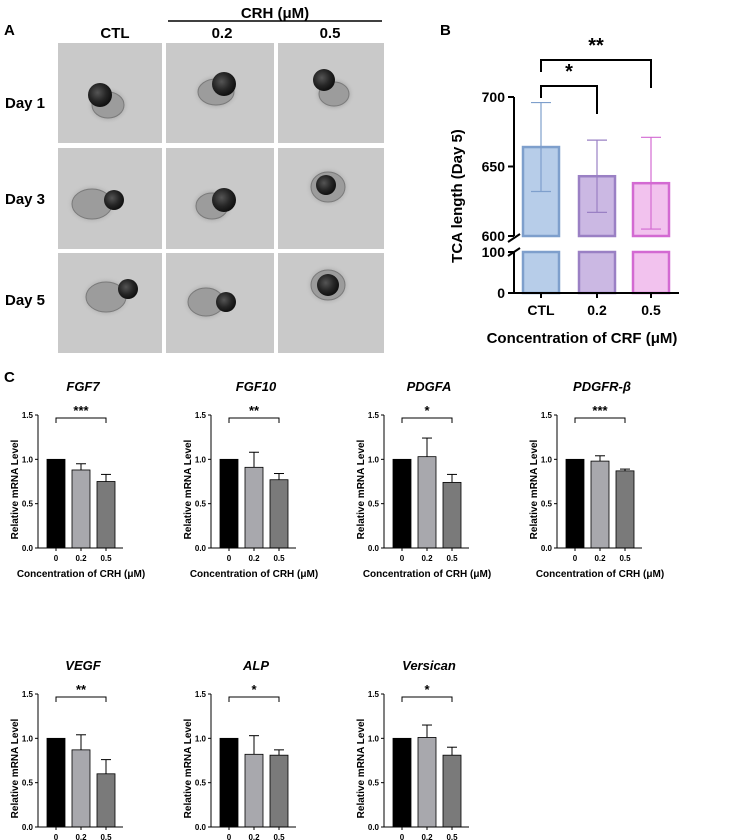  What do you see at coordinates (602, 386) in the screenshot?
I see `chart-title: PDGFR-β` at bounding box center [602, 386].